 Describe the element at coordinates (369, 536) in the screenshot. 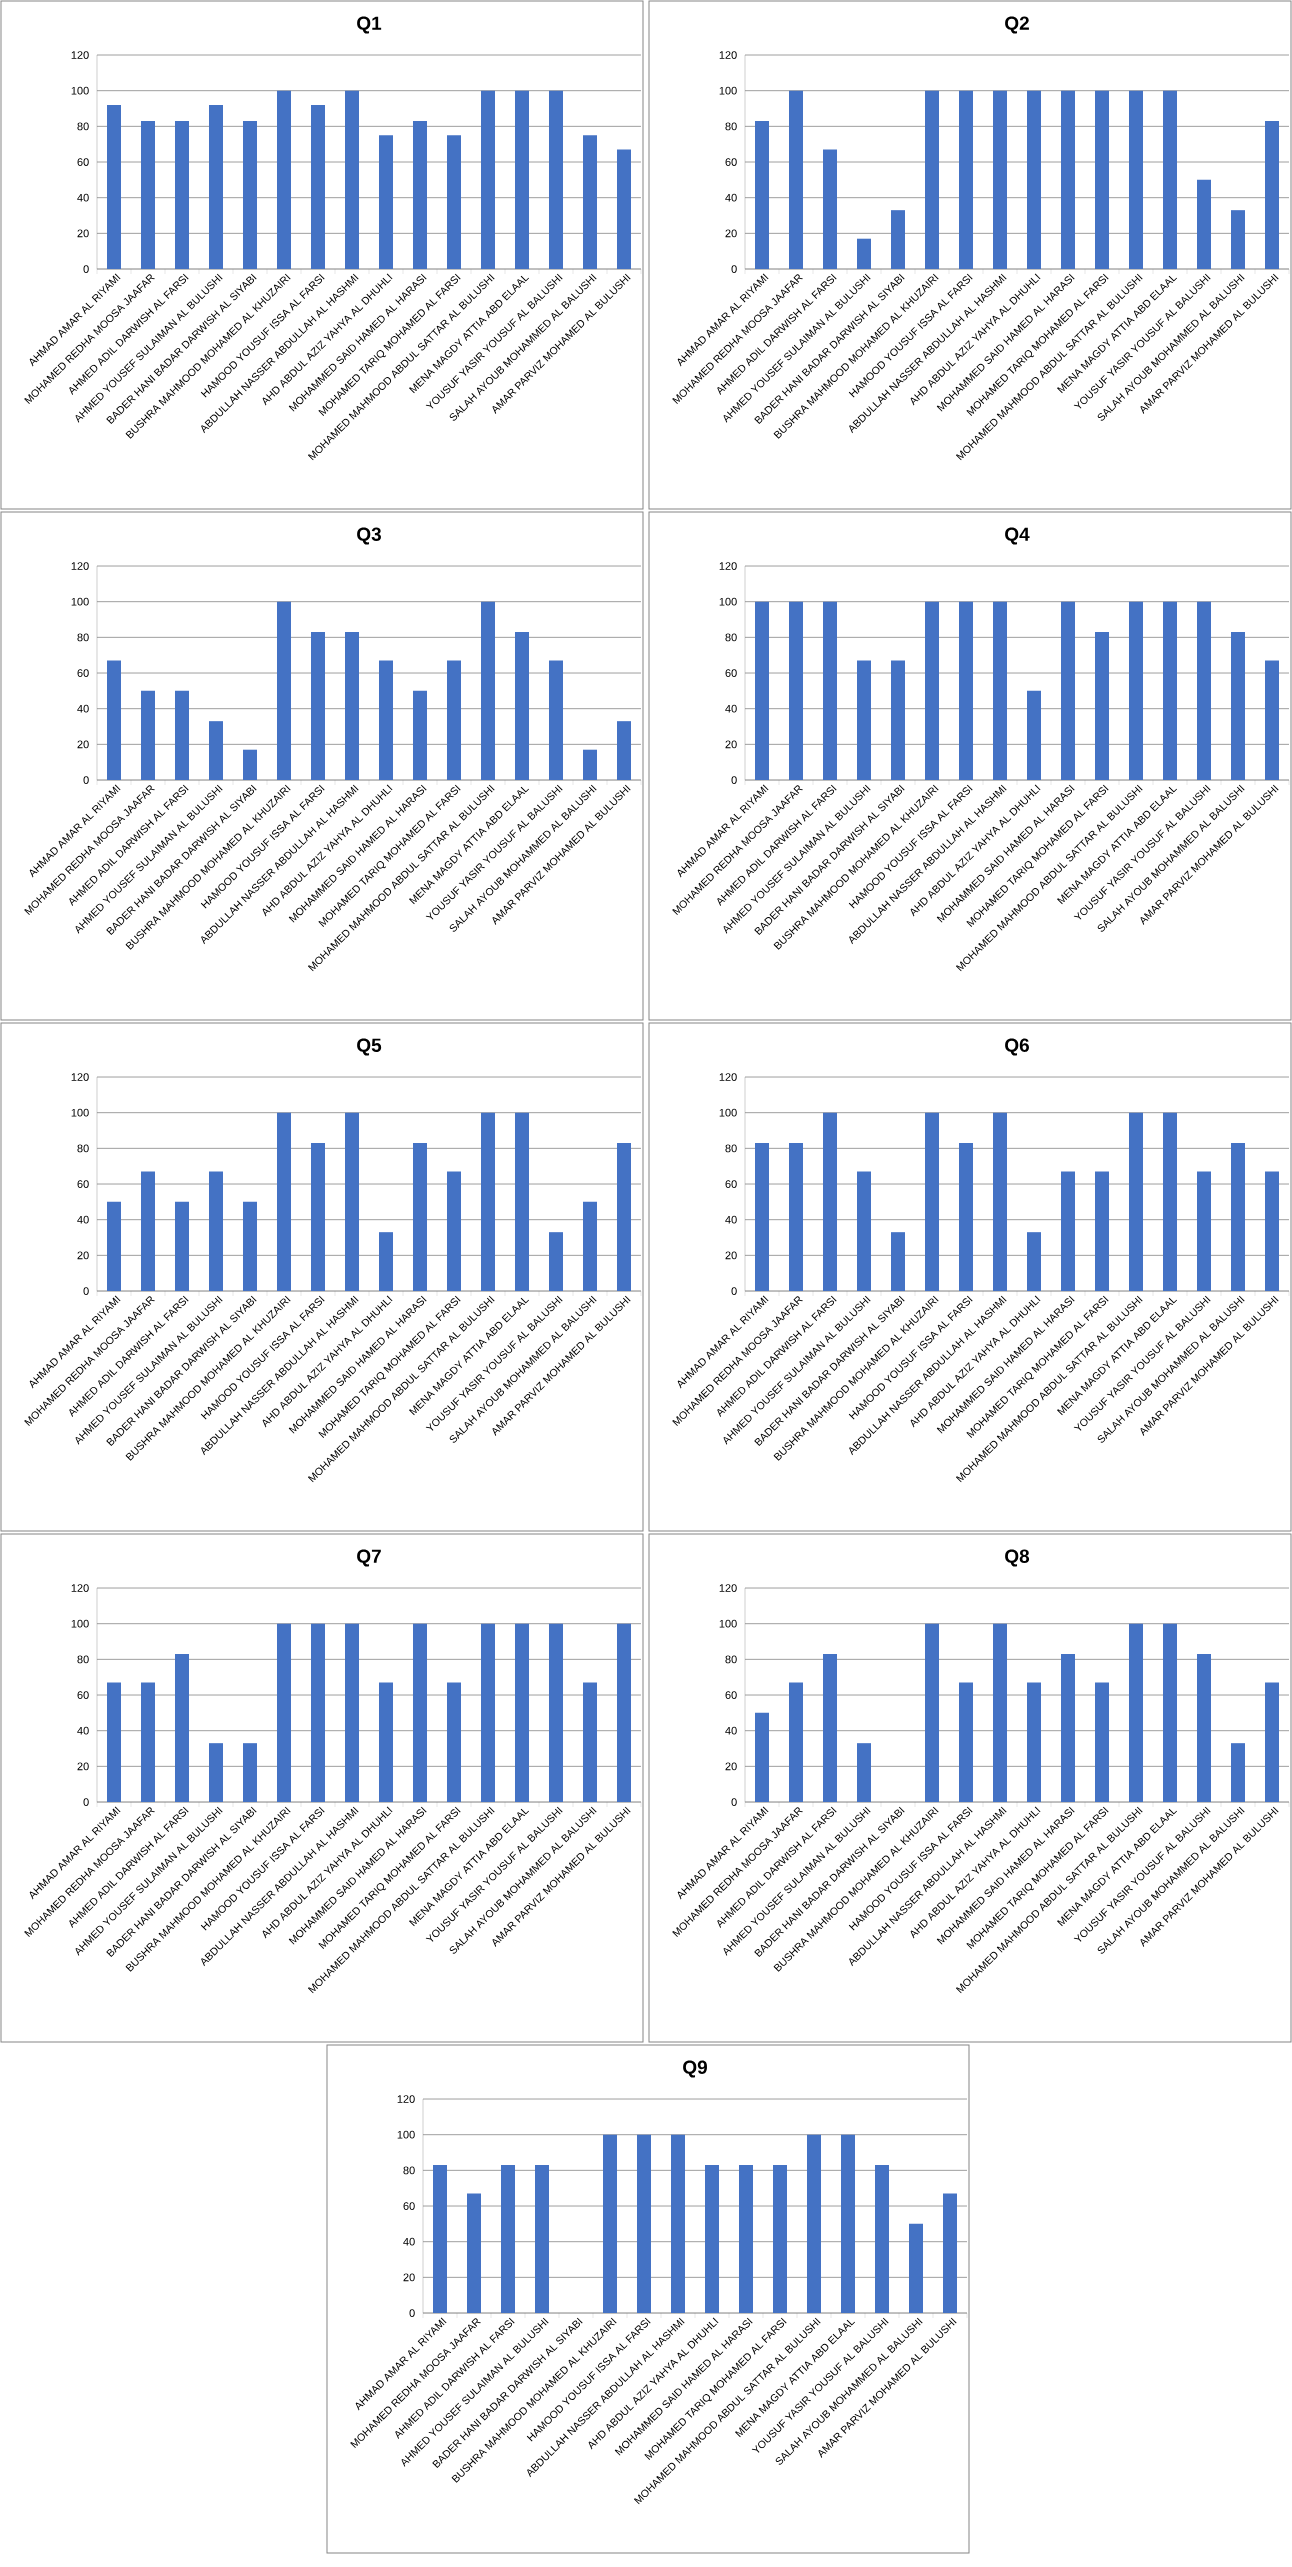

I see `chart-title: Q3` at that location.